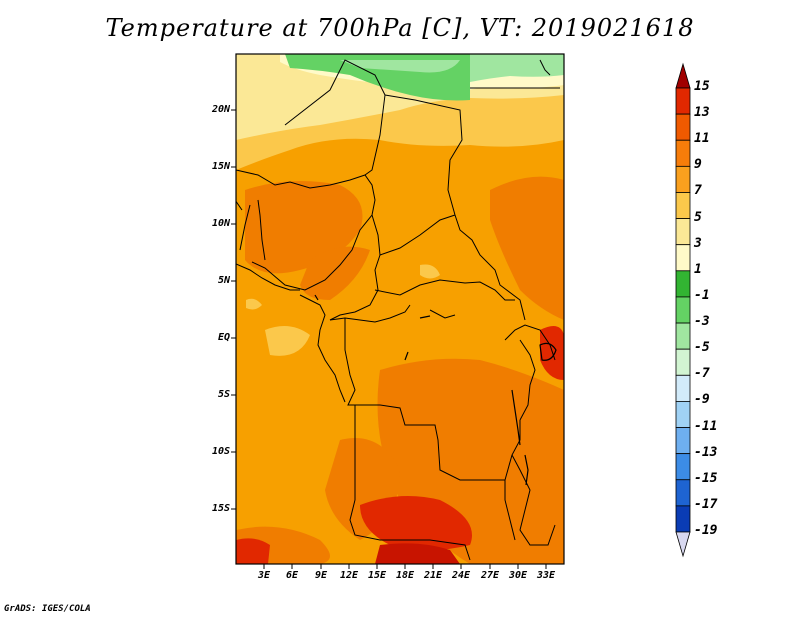 The width and height of the screenshot is (800, 618). What do you see at coordinates (220, 508) in the screenshot?
I see `lat-label-15s: 15S` at bounding box center [220, 508].